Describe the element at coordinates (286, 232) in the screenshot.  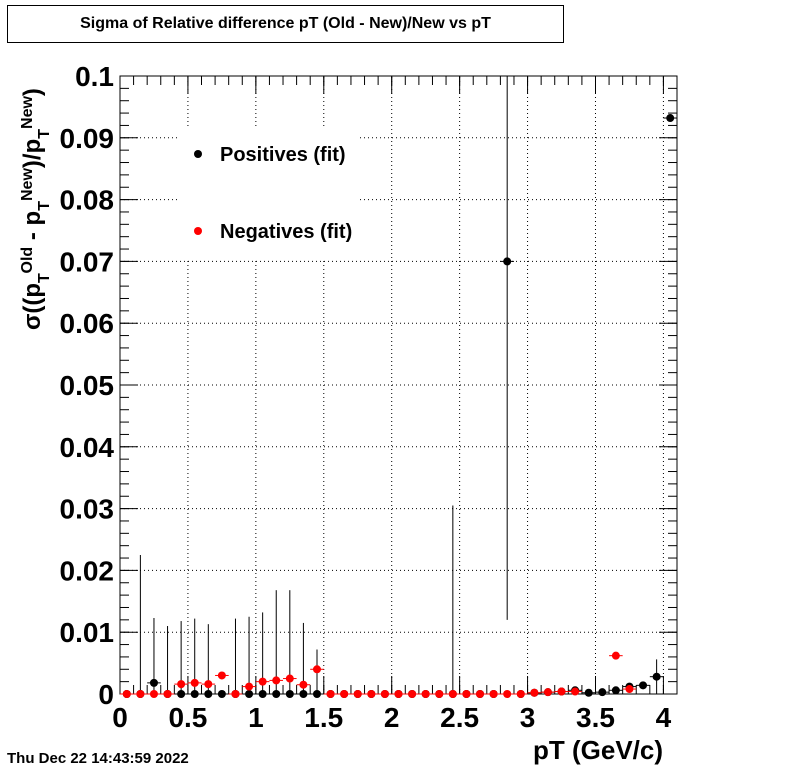
I see `legend-label-negatives: Negatives (fit)` at that location.